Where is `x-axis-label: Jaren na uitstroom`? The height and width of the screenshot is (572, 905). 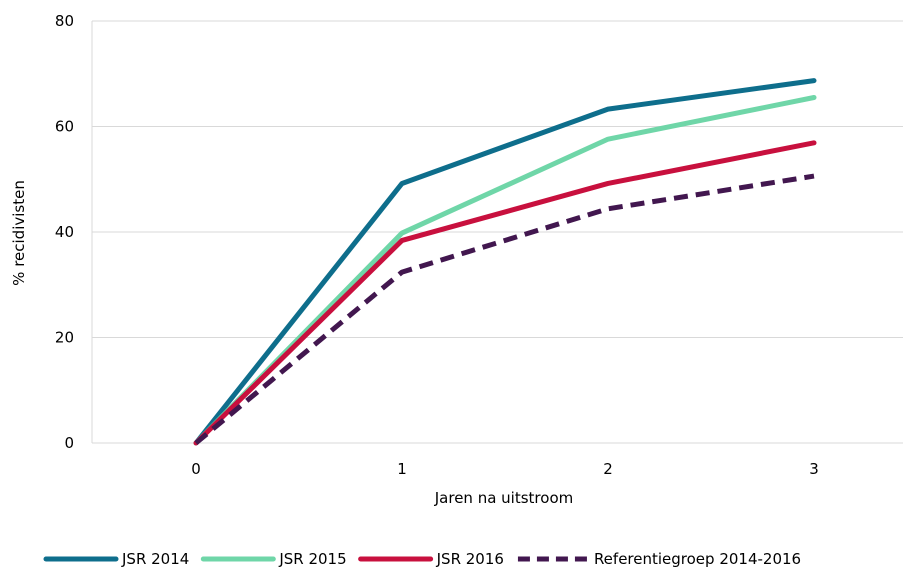 x-axis-label: Jaren na uitstroom is located at coordinates (503, 498).